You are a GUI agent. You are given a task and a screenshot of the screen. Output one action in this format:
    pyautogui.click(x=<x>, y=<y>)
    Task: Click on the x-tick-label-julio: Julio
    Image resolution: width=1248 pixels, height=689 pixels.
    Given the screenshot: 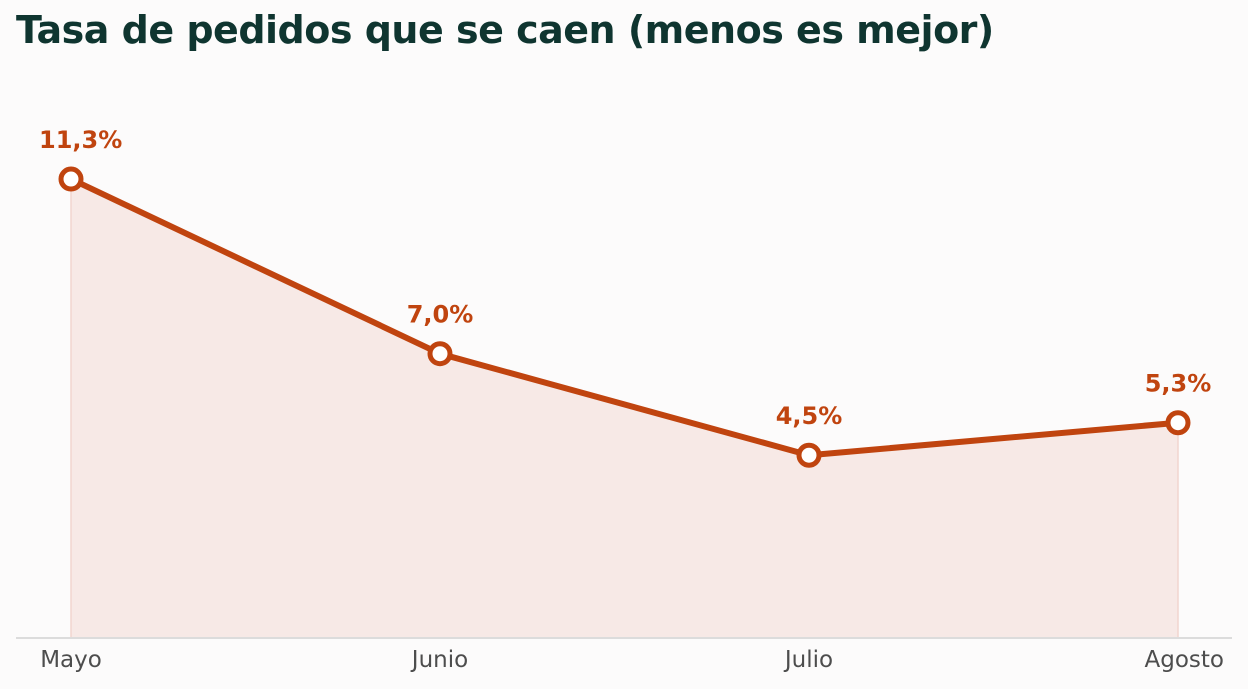 What is the action you would take?
    pyautogui.click(x=808, y=660)
    